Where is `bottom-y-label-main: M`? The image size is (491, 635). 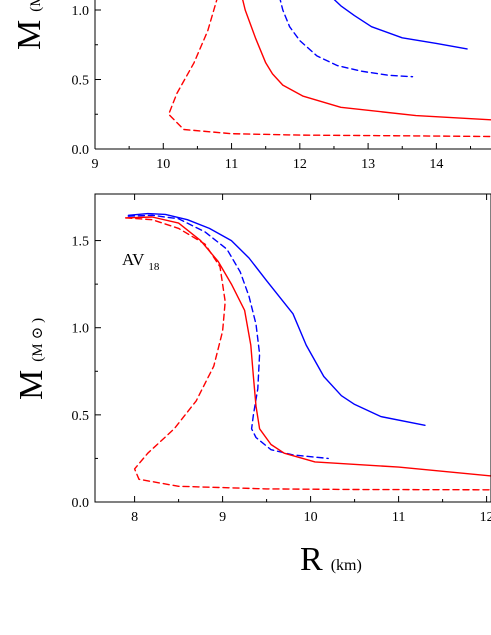
bottom-y-label-main: M is located at coordinates (31, 385).